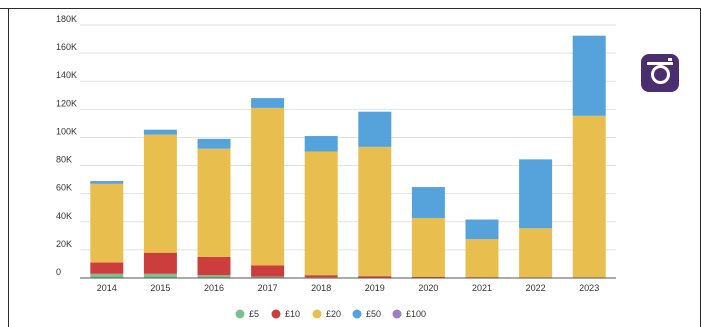 The image size is (701, 327). I want to click on x-tick-label: 2021, so click(482, 288).